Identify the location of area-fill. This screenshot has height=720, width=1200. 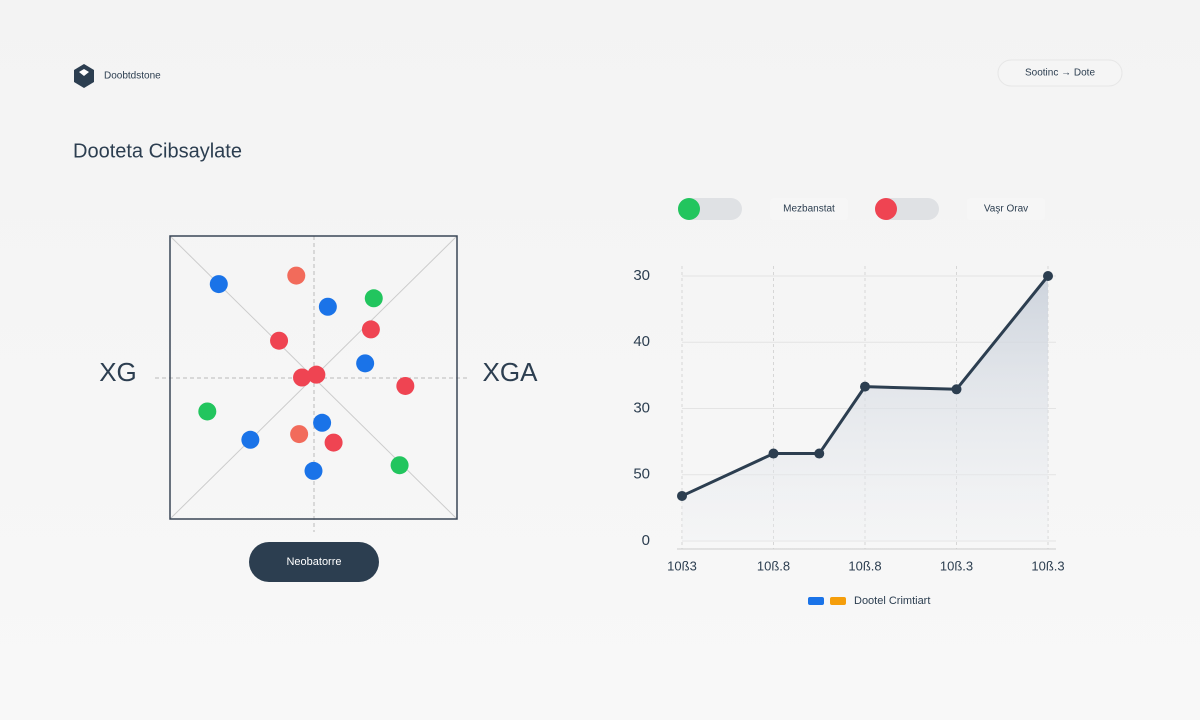
(865, 408).